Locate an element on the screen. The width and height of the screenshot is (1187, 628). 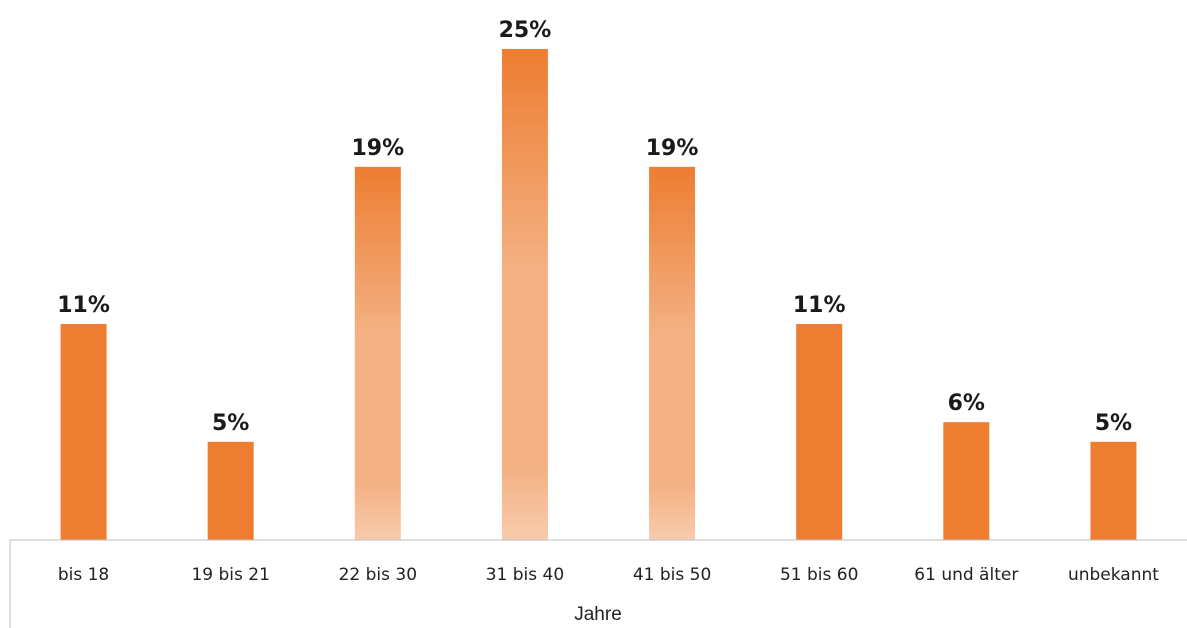
category-label-4: 41 bis 50 is located at coordinates (672, 575).